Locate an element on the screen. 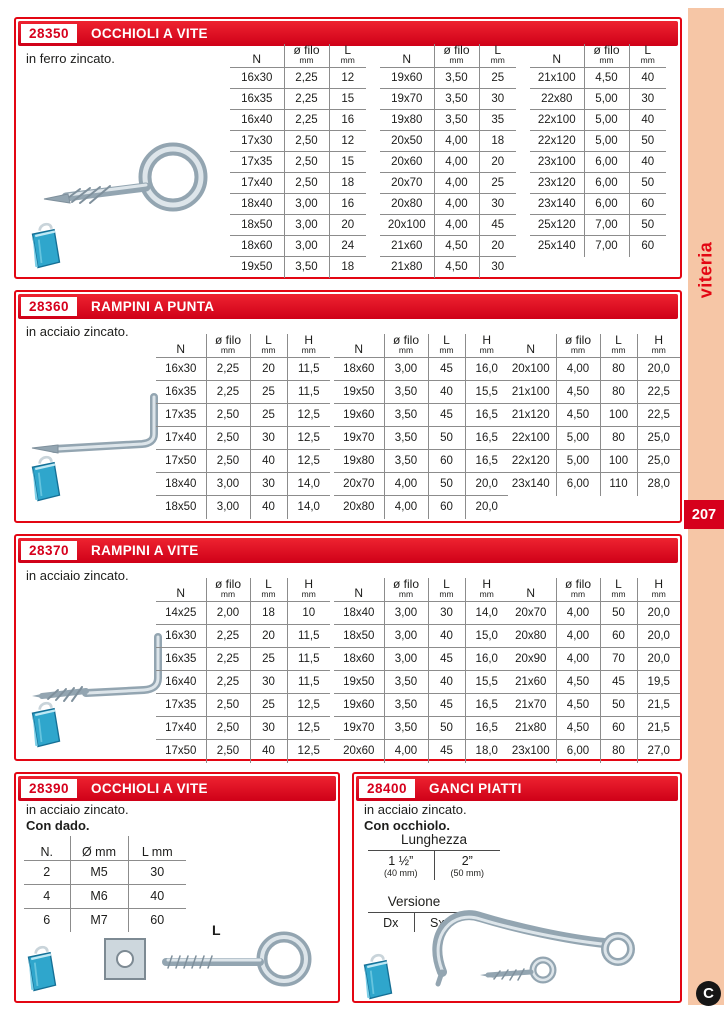  table-cell: 23x140 is located at coordinates (557, 204).